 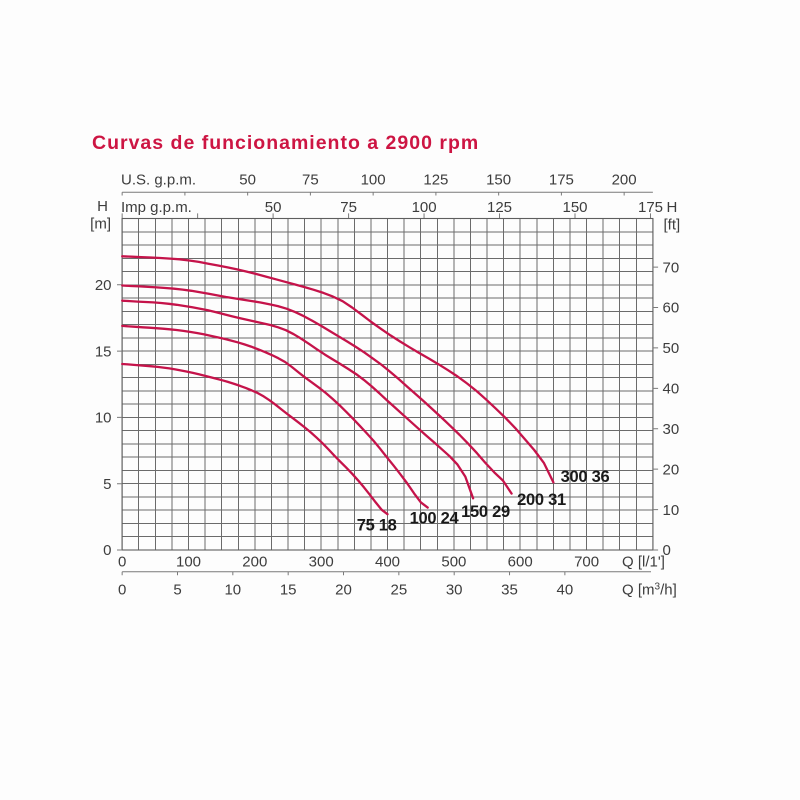 I want to click on svg-text: 500, so click(x=453, y=562).